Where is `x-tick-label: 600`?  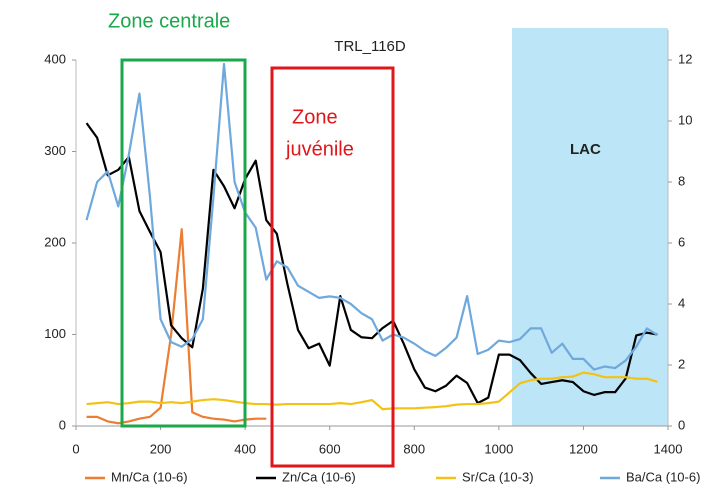
x-tick-label: 600 is located at coordinates (330, 448).